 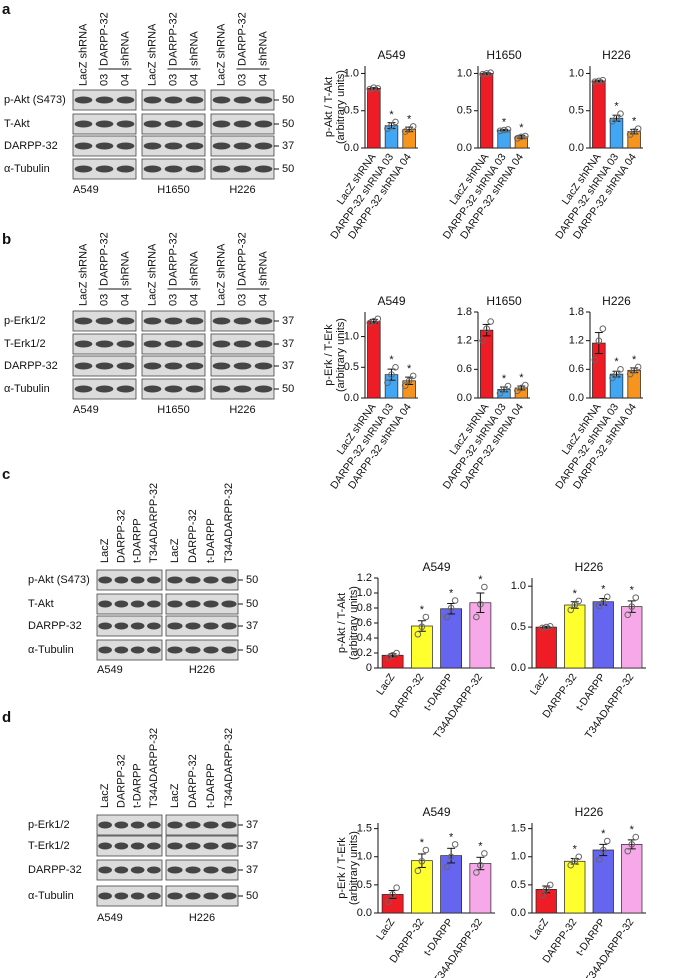 I want to click on lane-label: LacZ, so click(x=175, y=550).